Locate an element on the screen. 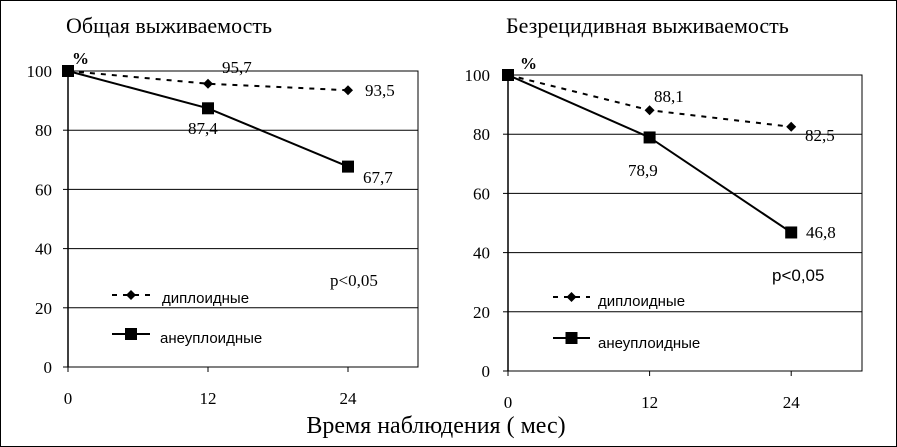 The height and width of the screenshot is (447, 897). data-label: 95,7 is located at coordinates (237, 67).